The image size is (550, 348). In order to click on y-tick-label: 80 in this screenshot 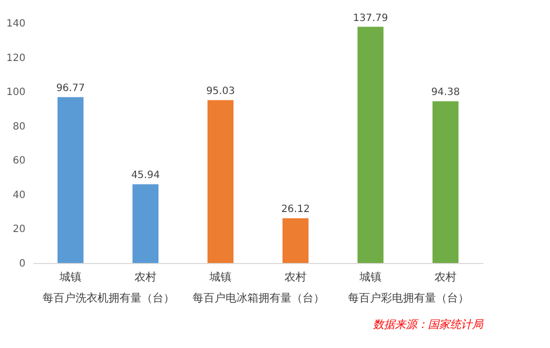, I will do `click(19, 126)`.